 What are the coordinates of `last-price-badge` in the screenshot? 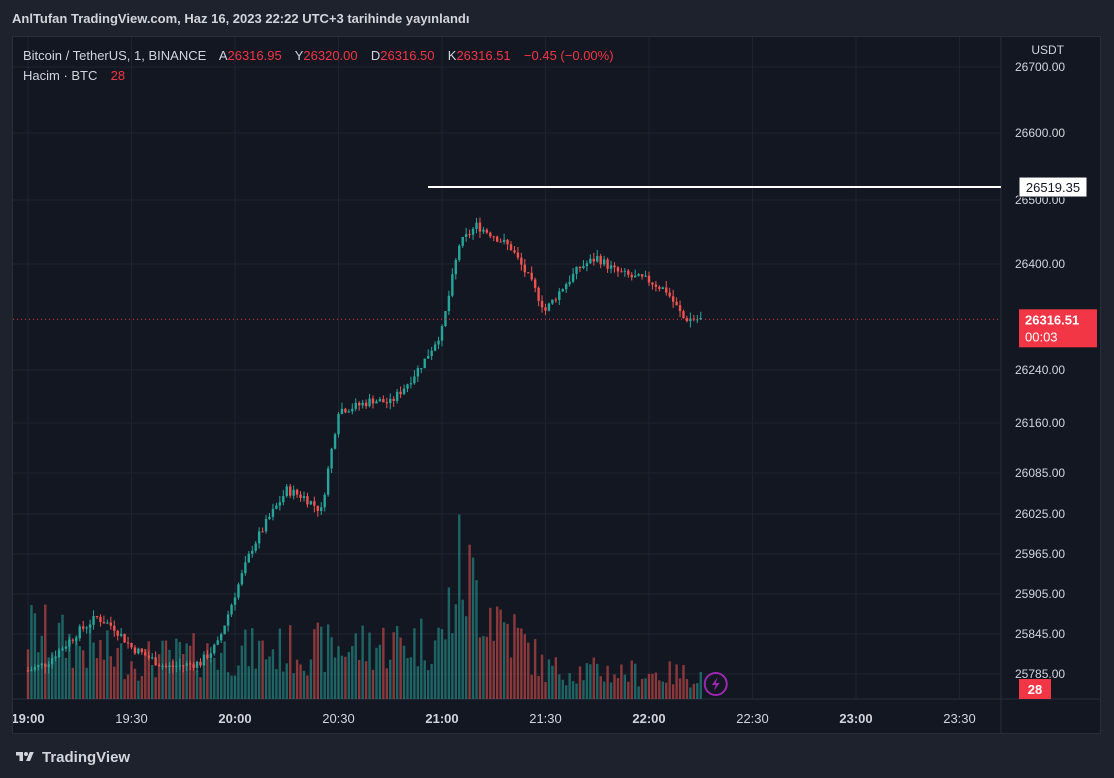 It's located at (1058, 328).